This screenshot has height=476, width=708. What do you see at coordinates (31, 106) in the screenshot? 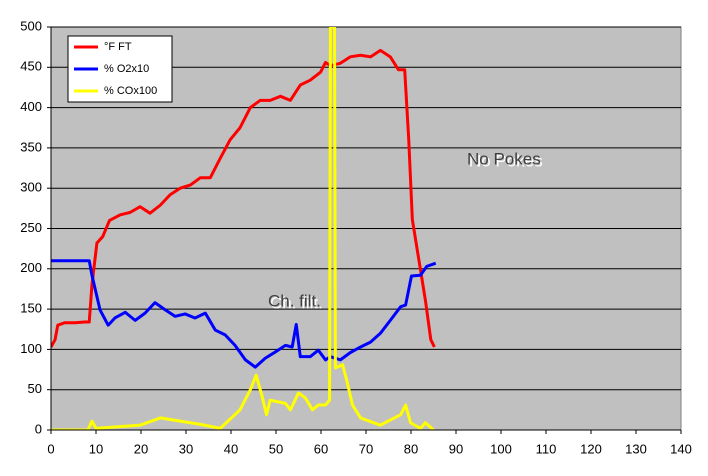
I see `y-tick-label: 400` at bounding box center [31, 106].